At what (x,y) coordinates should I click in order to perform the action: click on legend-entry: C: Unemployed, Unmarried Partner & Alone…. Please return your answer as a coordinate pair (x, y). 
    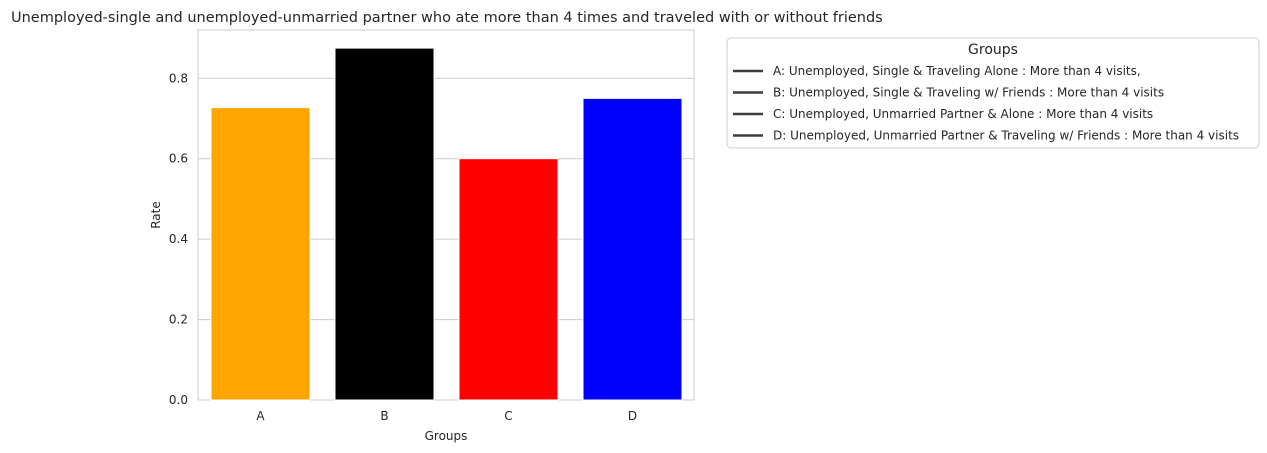
    Looking at the image, I should click on (963, 114).